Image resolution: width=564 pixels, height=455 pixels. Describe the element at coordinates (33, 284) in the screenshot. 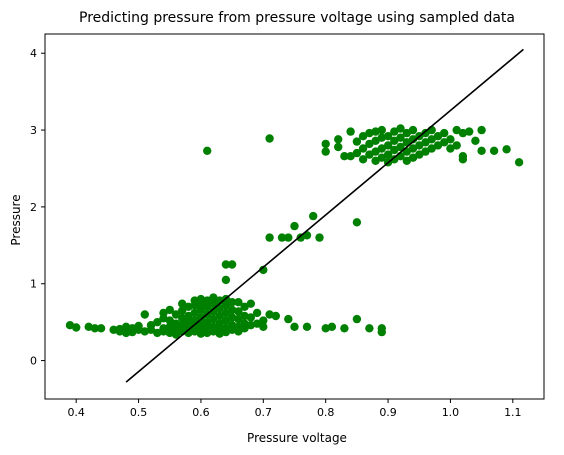

I see `y-tick-label: 1` at that location.